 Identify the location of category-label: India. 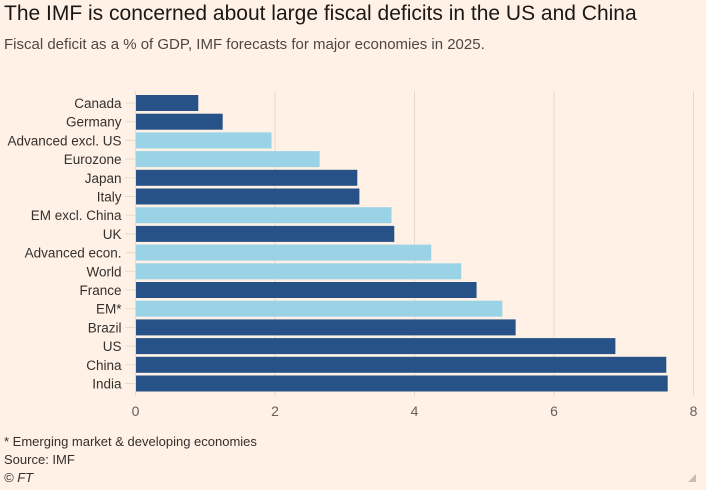
(107, 384).